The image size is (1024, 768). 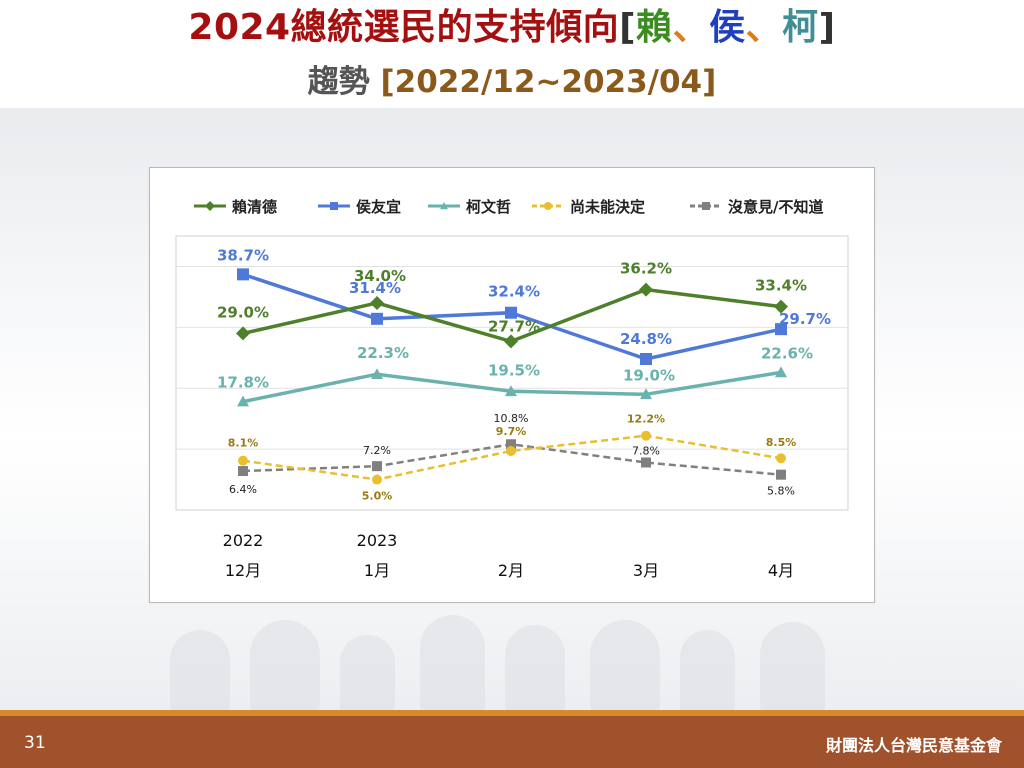 I want to click on slide-subtitle: 趨勢 [2022/12~2023/04], so click(x=512, y=82).